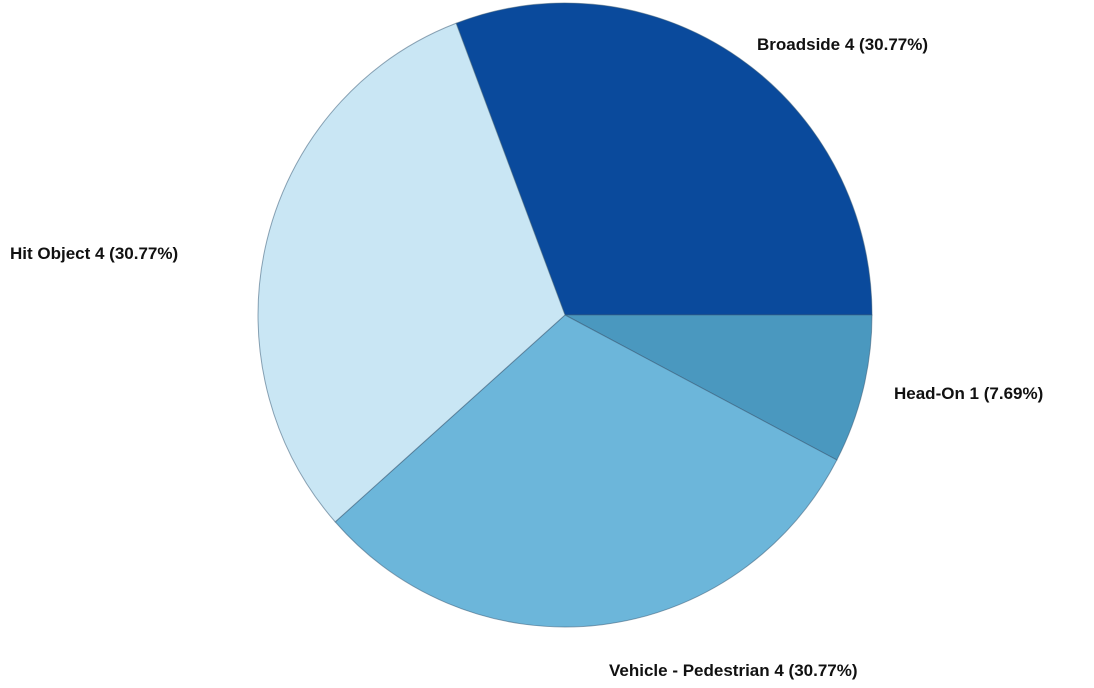 This screenshot has height=688, width=1094. I want to click on pie-slice-head-on, so click(718, 387).